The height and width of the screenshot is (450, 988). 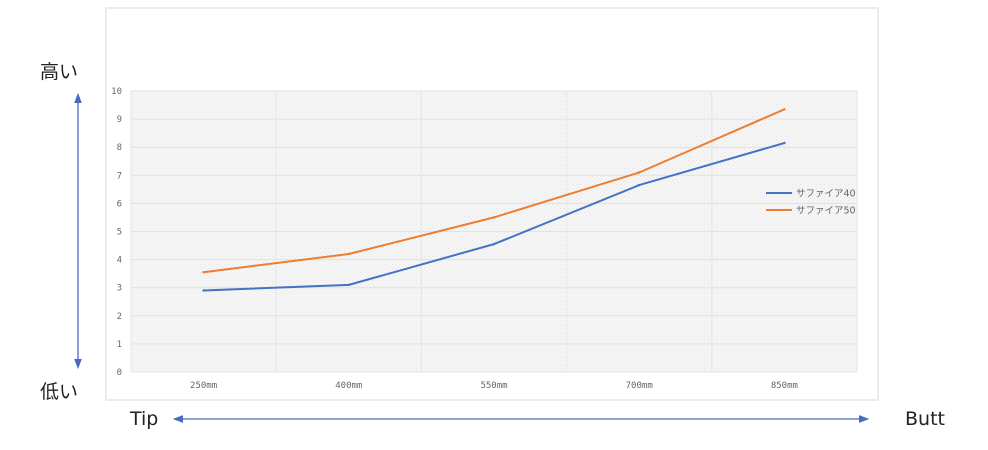 What do you see at coordinates (784, 386) in the screenshot?
I see `x-tick-label: 850mm` at bounding box center [784, 386].